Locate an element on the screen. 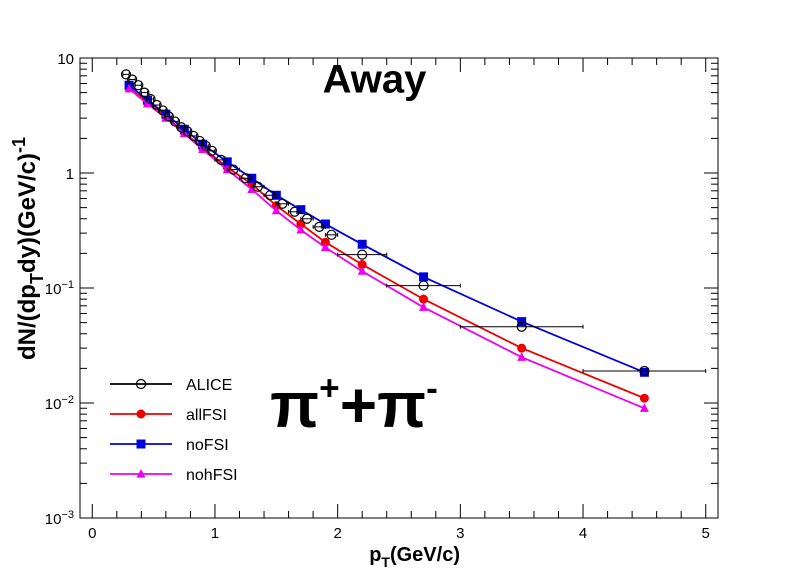 The height and width of the screenshot is (576, 798). annotation-text: Away is located at coordinates (375, 80).